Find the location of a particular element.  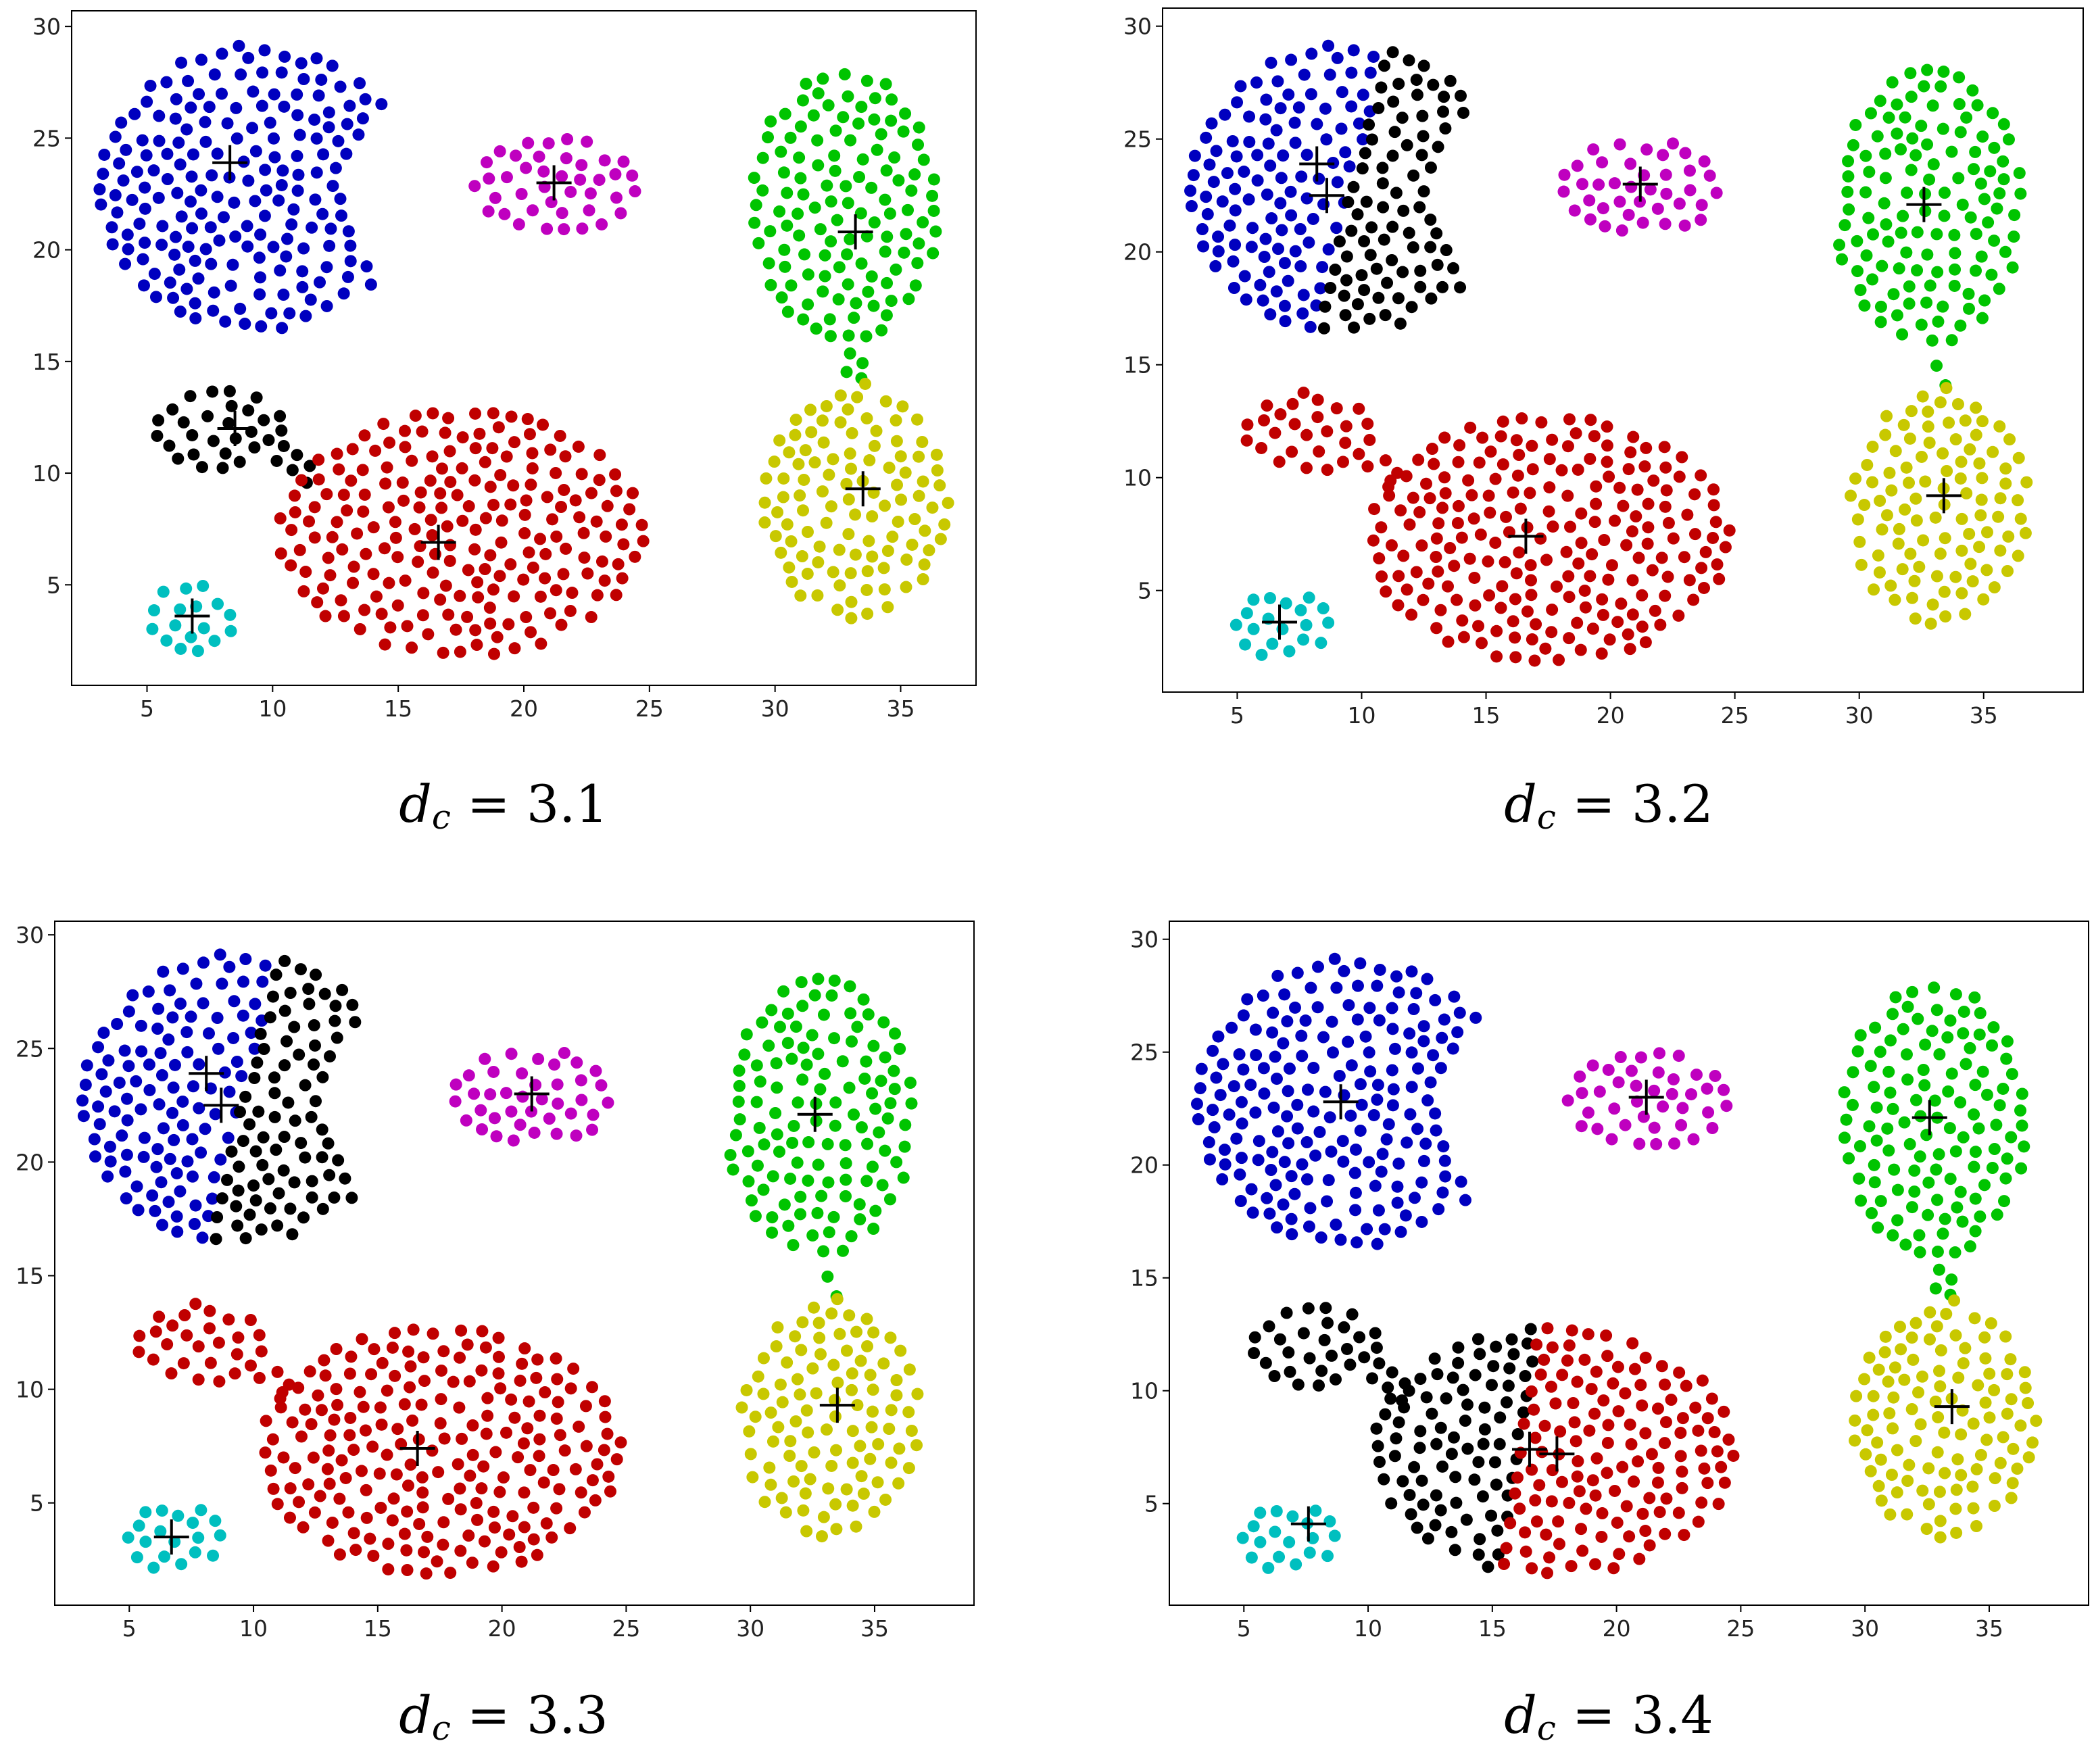

y-tick-label: 30 is located at coordinates (47, 27).